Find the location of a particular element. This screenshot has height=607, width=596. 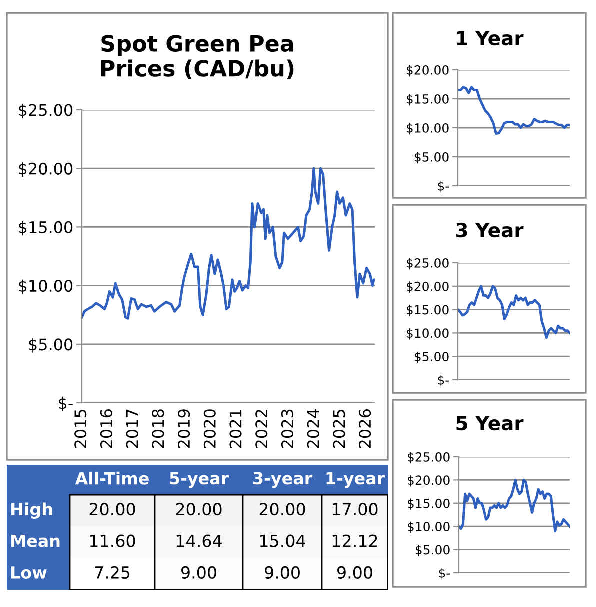

x-tick-label: 2017 is located at coordinates (132, 429).